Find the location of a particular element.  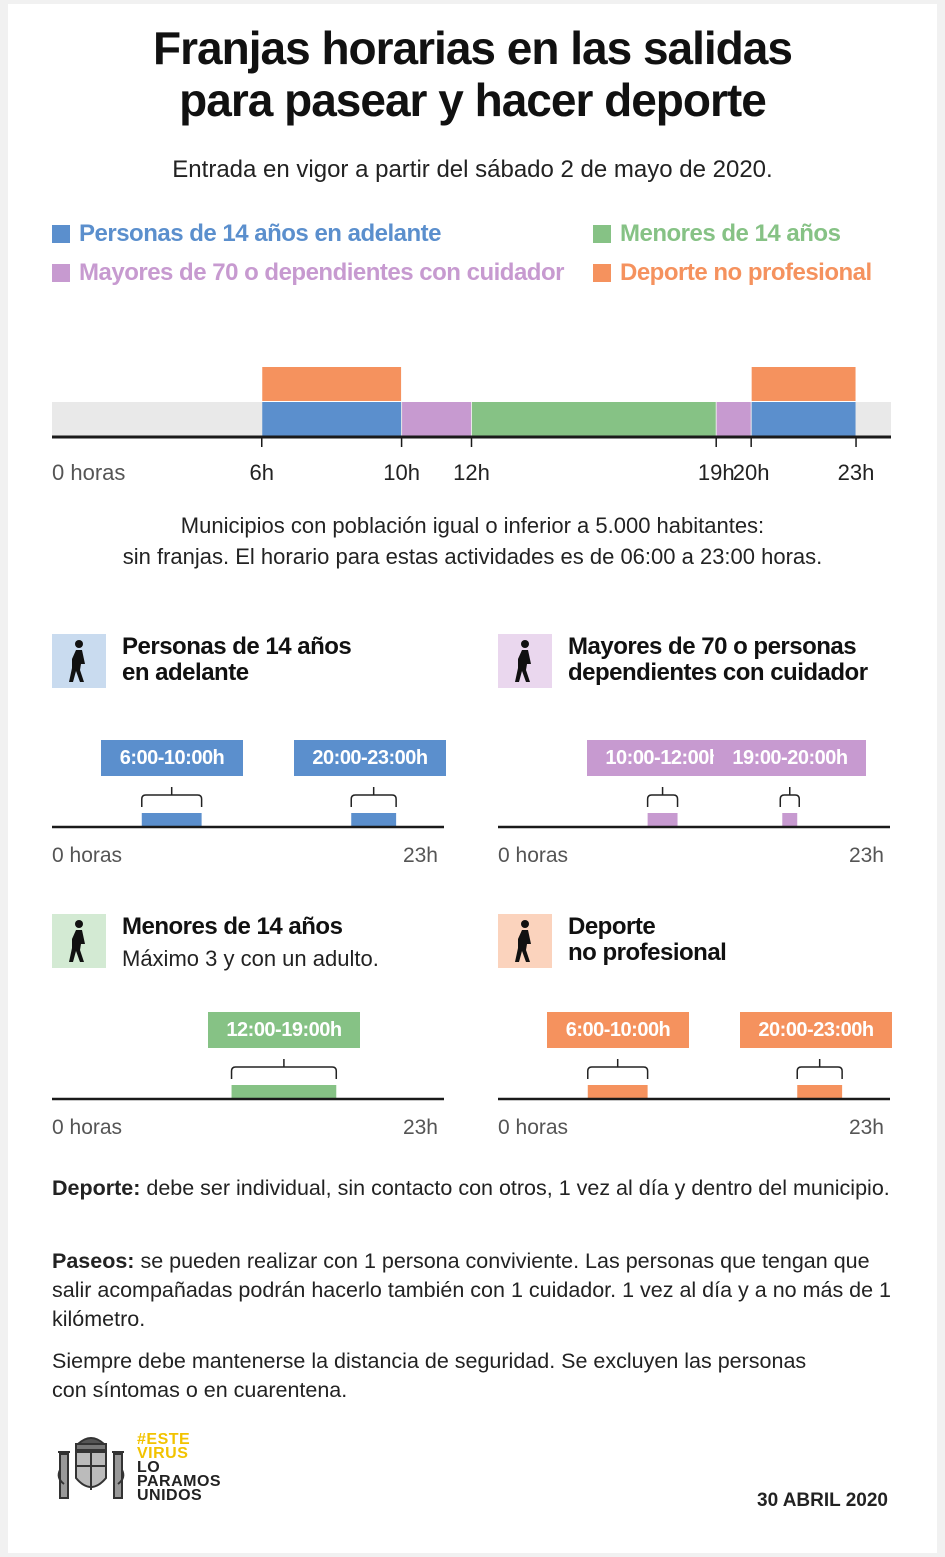

panel-2-title-line-1: Mayores de 70 o personas is located at coordinates (712, 646).